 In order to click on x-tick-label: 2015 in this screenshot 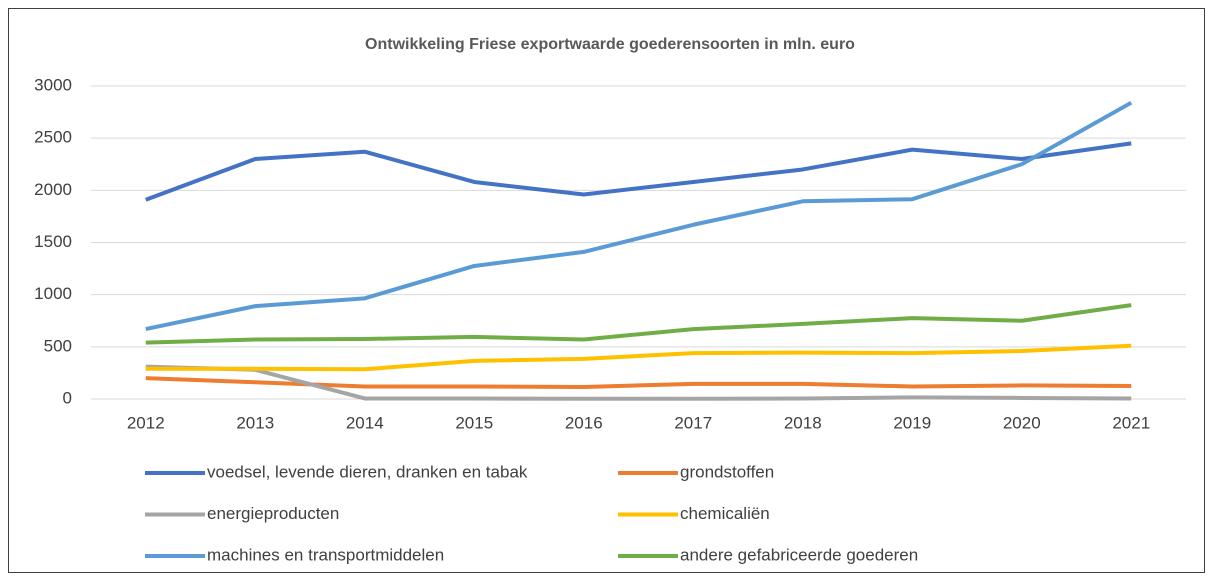, I will do `click(474, 422)`.